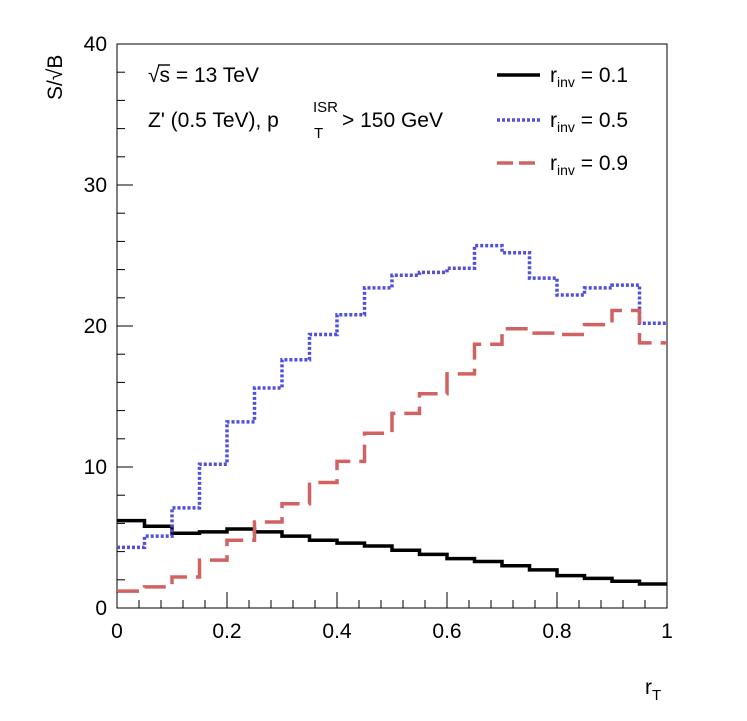 Image resolution: width=747 pixels, height=721 pixels. I want to click on y-tick-label: 10, so click(95, 467).